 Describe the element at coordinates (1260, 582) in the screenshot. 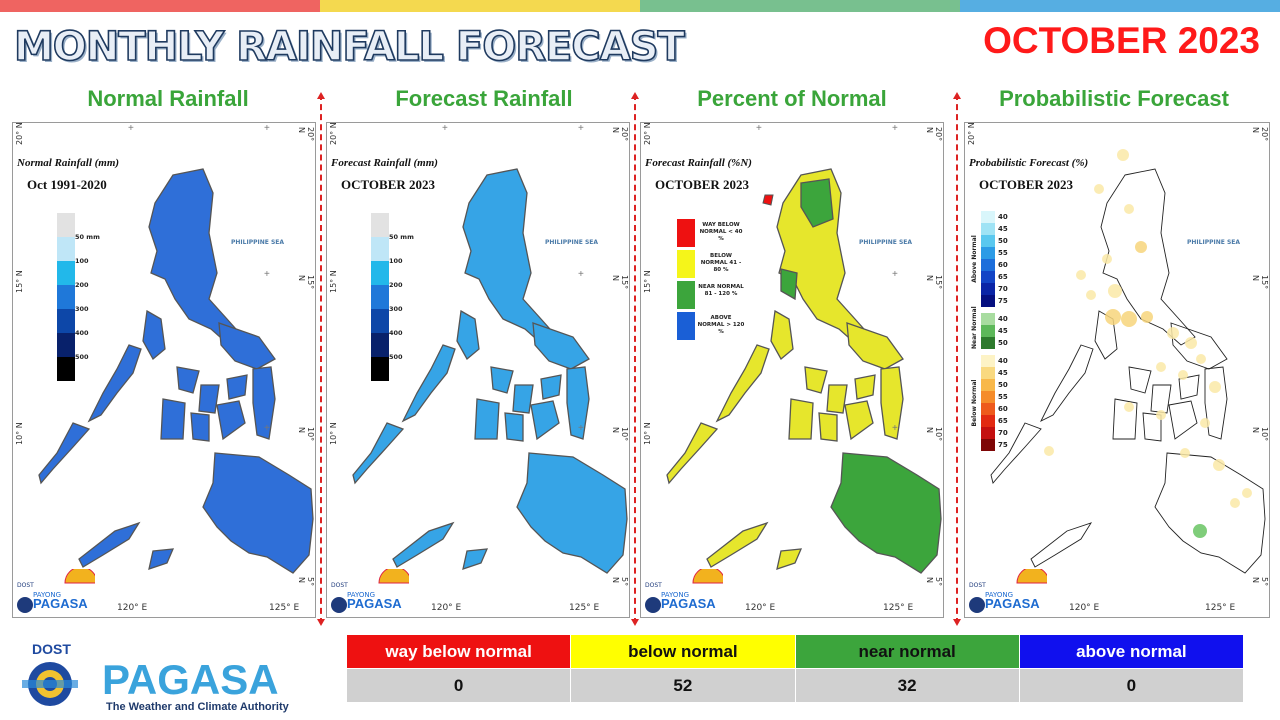

I see `latitude-label: 5° N` at that location.